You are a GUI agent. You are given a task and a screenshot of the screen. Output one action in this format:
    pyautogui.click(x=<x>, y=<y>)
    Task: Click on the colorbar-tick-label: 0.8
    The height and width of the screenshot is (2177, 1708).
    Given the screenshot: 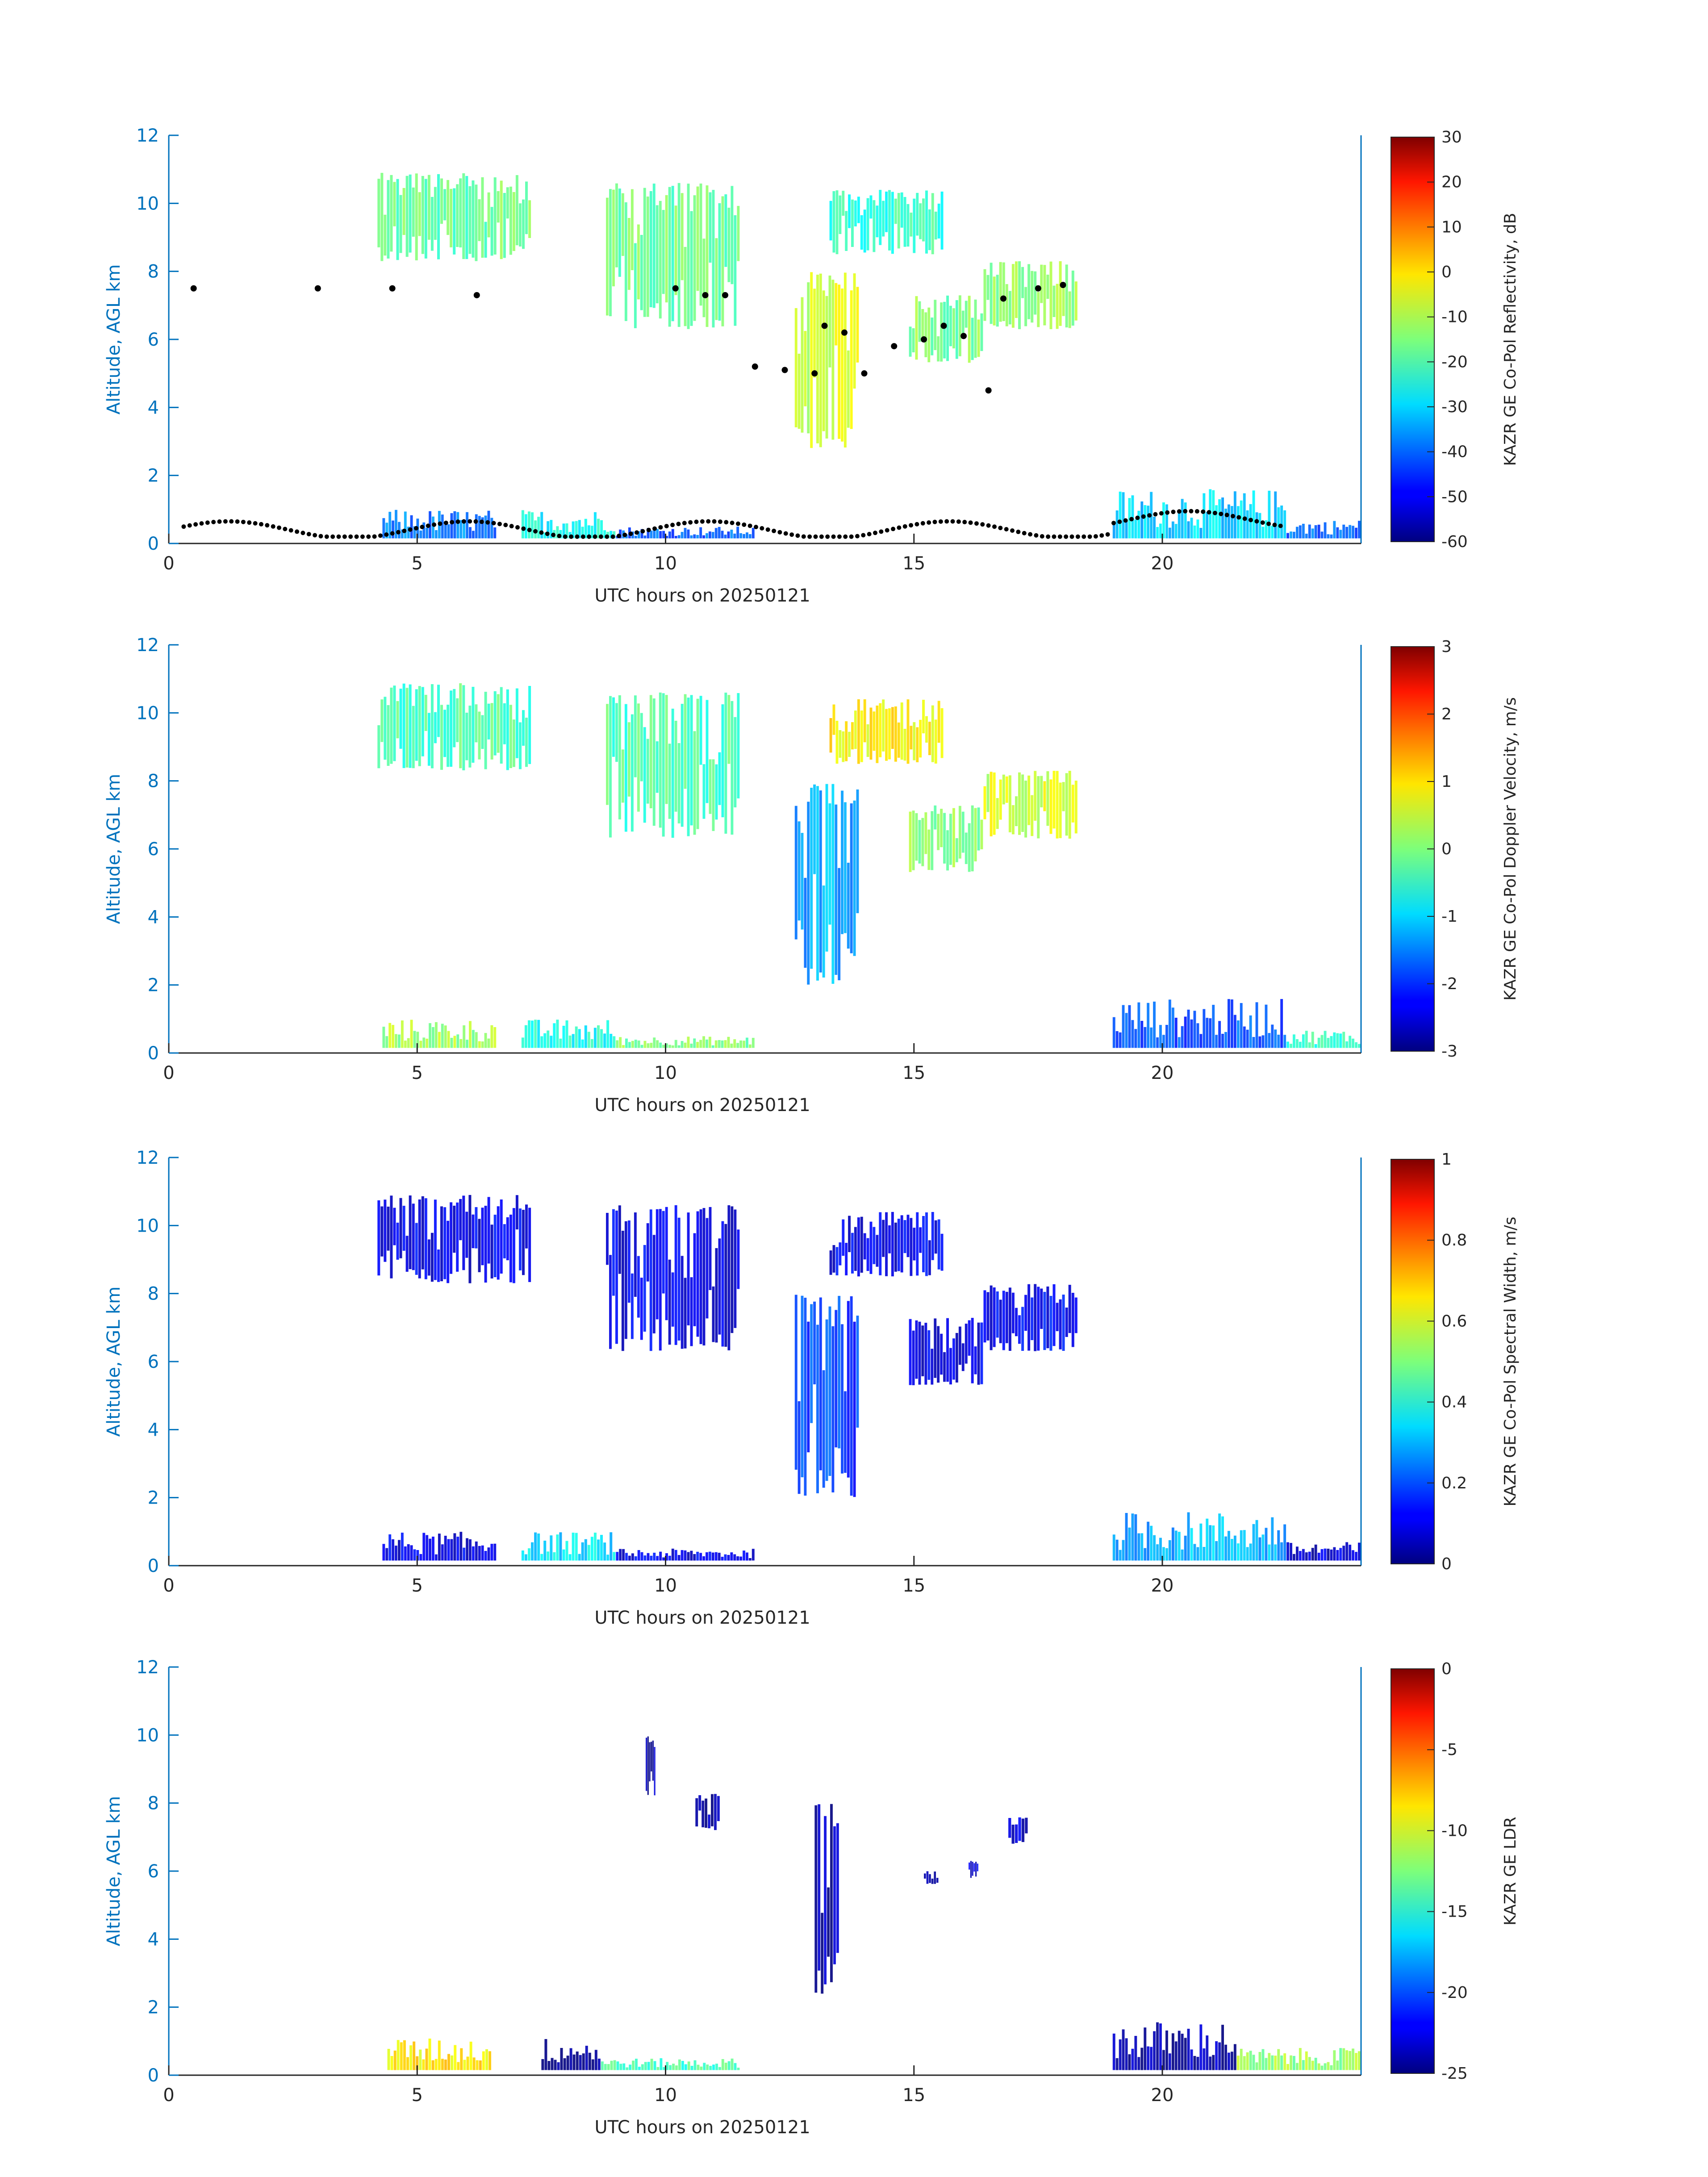 What is the action you would take?
    pyautogui.click(x=1454, y=1240)
    